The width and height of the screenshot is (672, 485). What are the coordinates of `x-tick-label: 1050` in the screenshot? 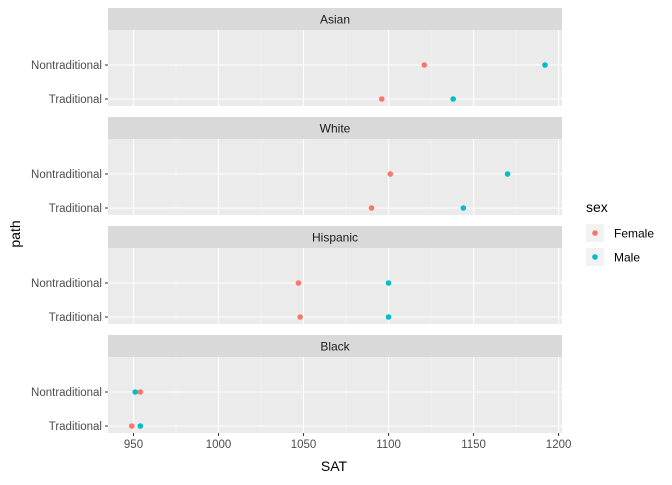 It's located at (304, 445).